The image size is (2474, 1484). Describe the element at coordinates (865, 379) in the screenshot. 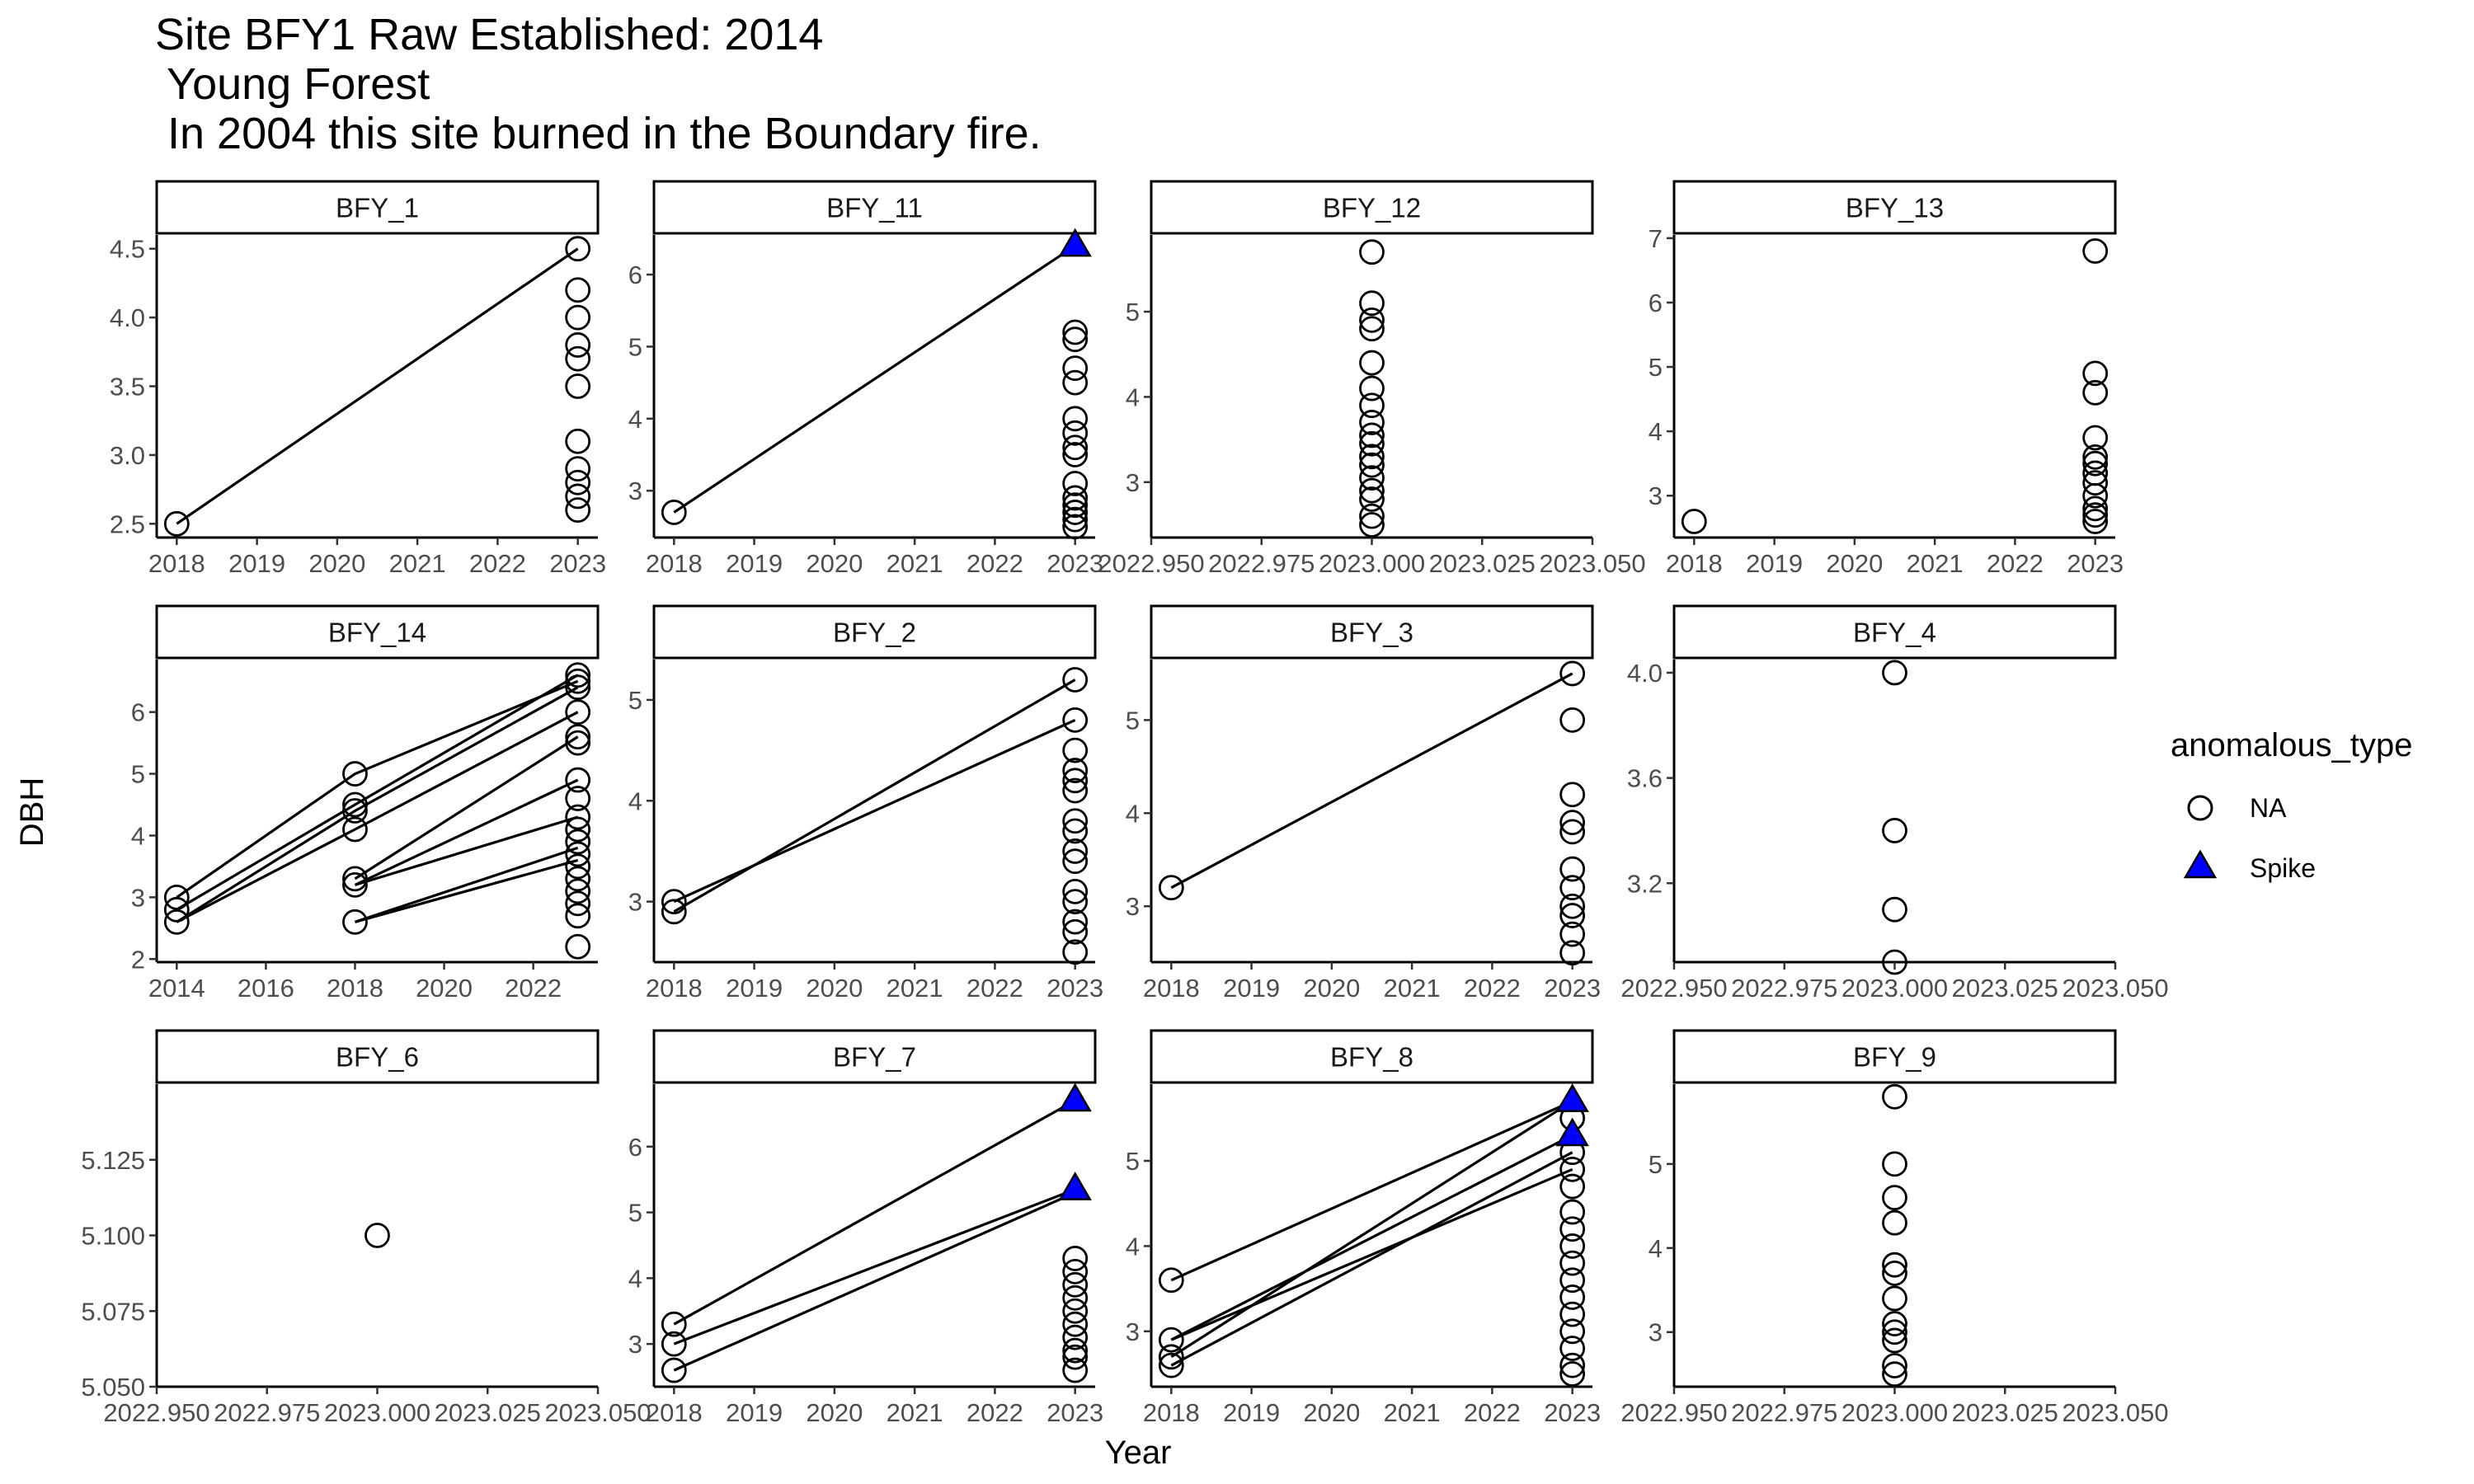

I see `panel-bfy-11: BFY_11 3 4 5 6 2018 2019 2020 2021 2022 2023` at that location.